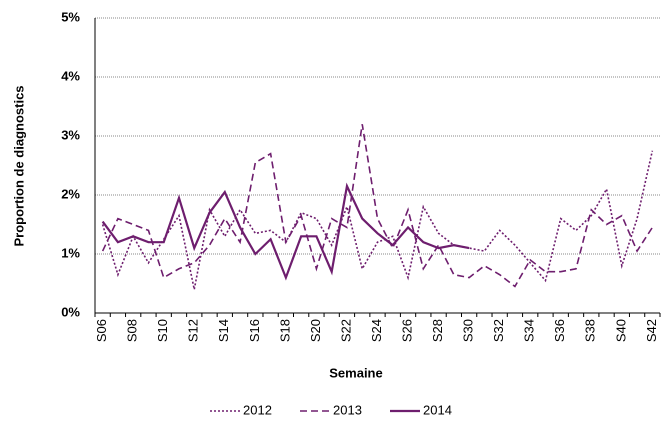 The image size is (670, 421). I want to click on y-tick-label: 2%, so click(70, 193).